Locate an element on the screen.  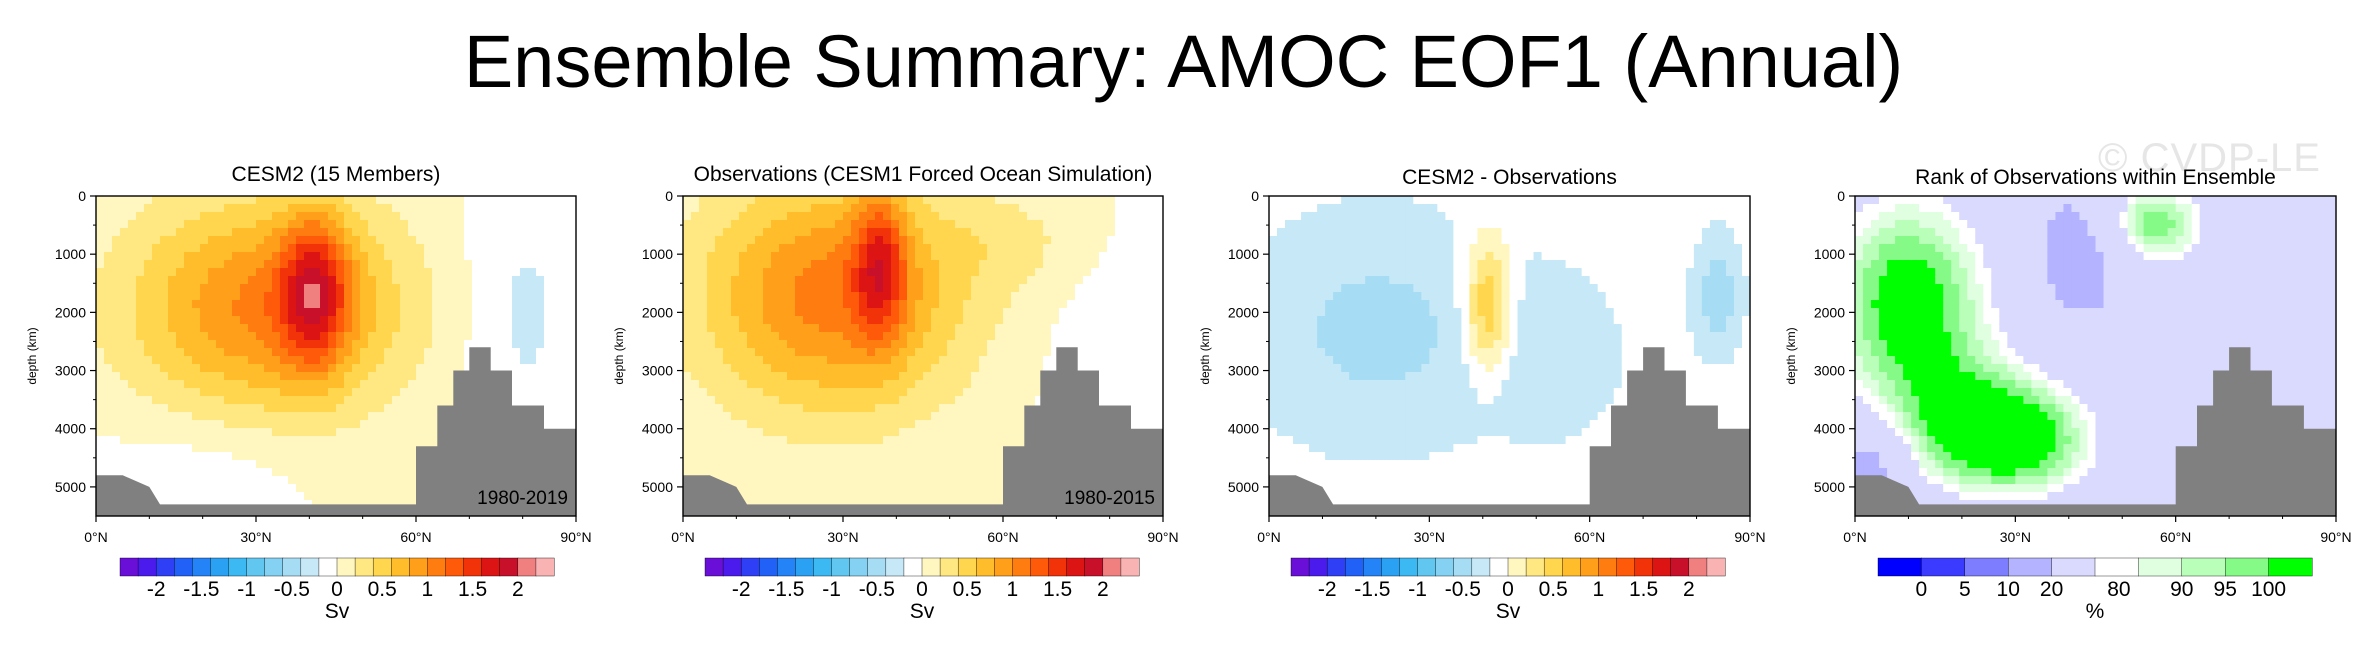
y-tick-label: 2000 is located at coordinates (70, 312).